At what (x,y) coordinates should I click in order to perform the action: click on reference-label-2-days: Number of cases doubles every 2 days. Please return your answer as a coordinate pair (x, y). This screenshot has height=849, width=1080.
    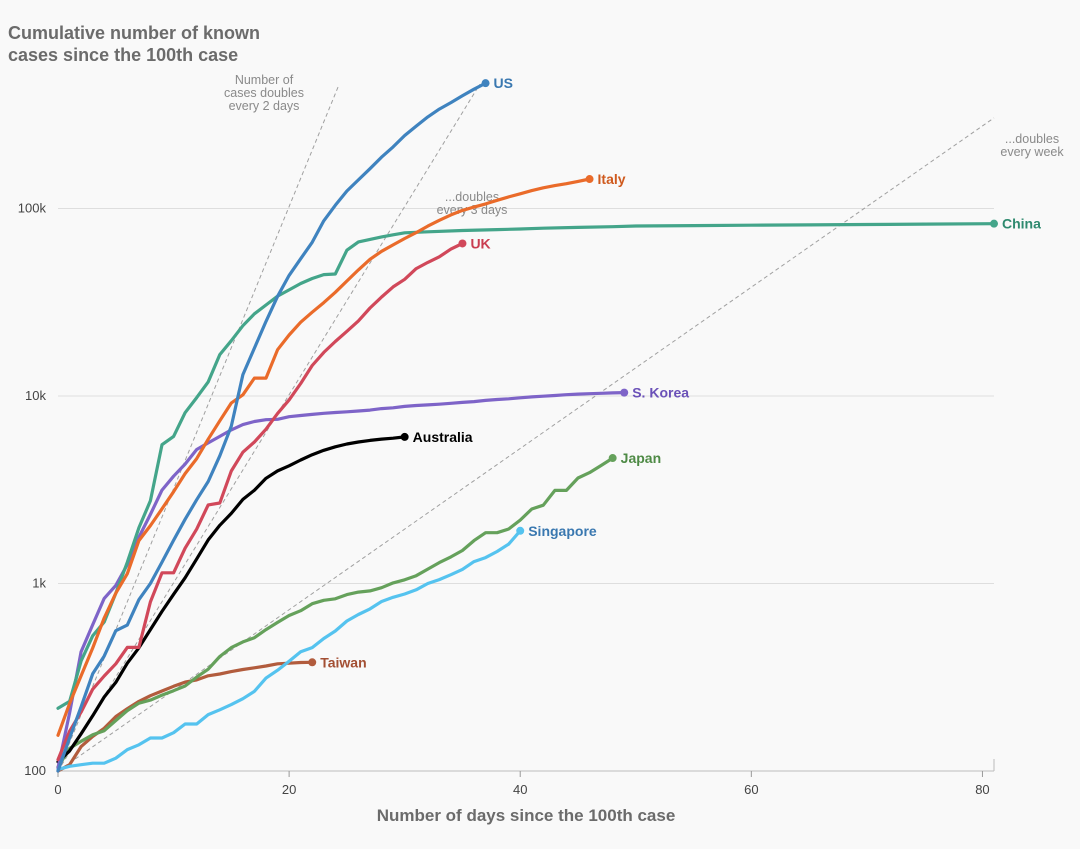
    Looking at the image, I should click on (264, 93).